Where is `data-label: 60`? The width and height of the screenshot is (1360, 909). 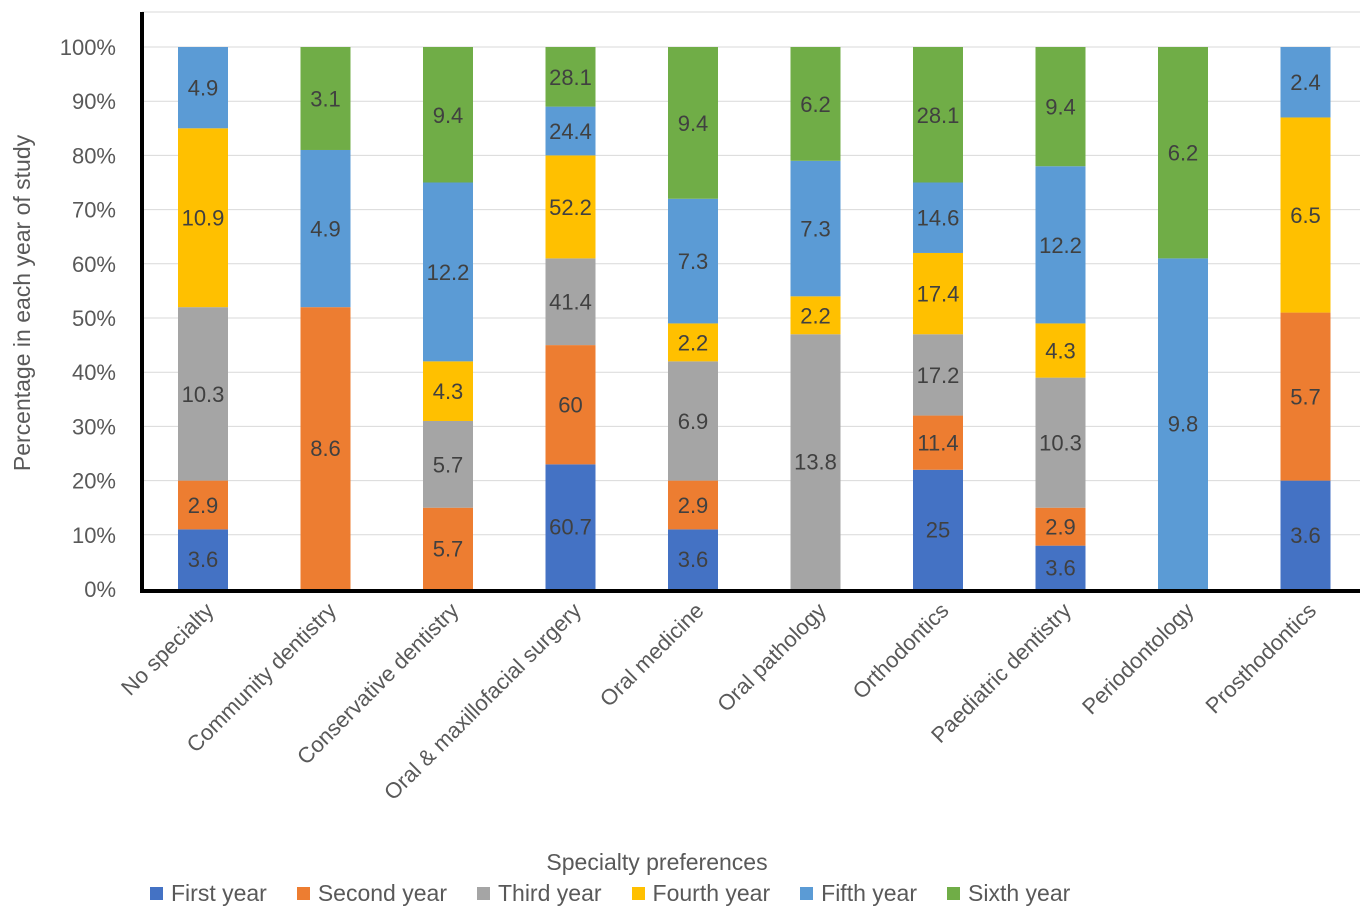 data-label: 60 is located at coordinates (570, 405).